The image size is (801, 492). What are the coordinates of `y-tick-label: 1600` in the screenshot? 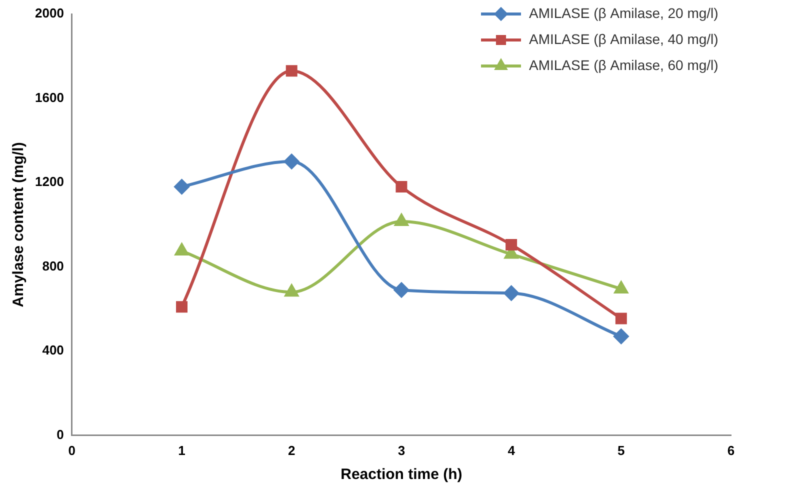 It's located at (49, 97).